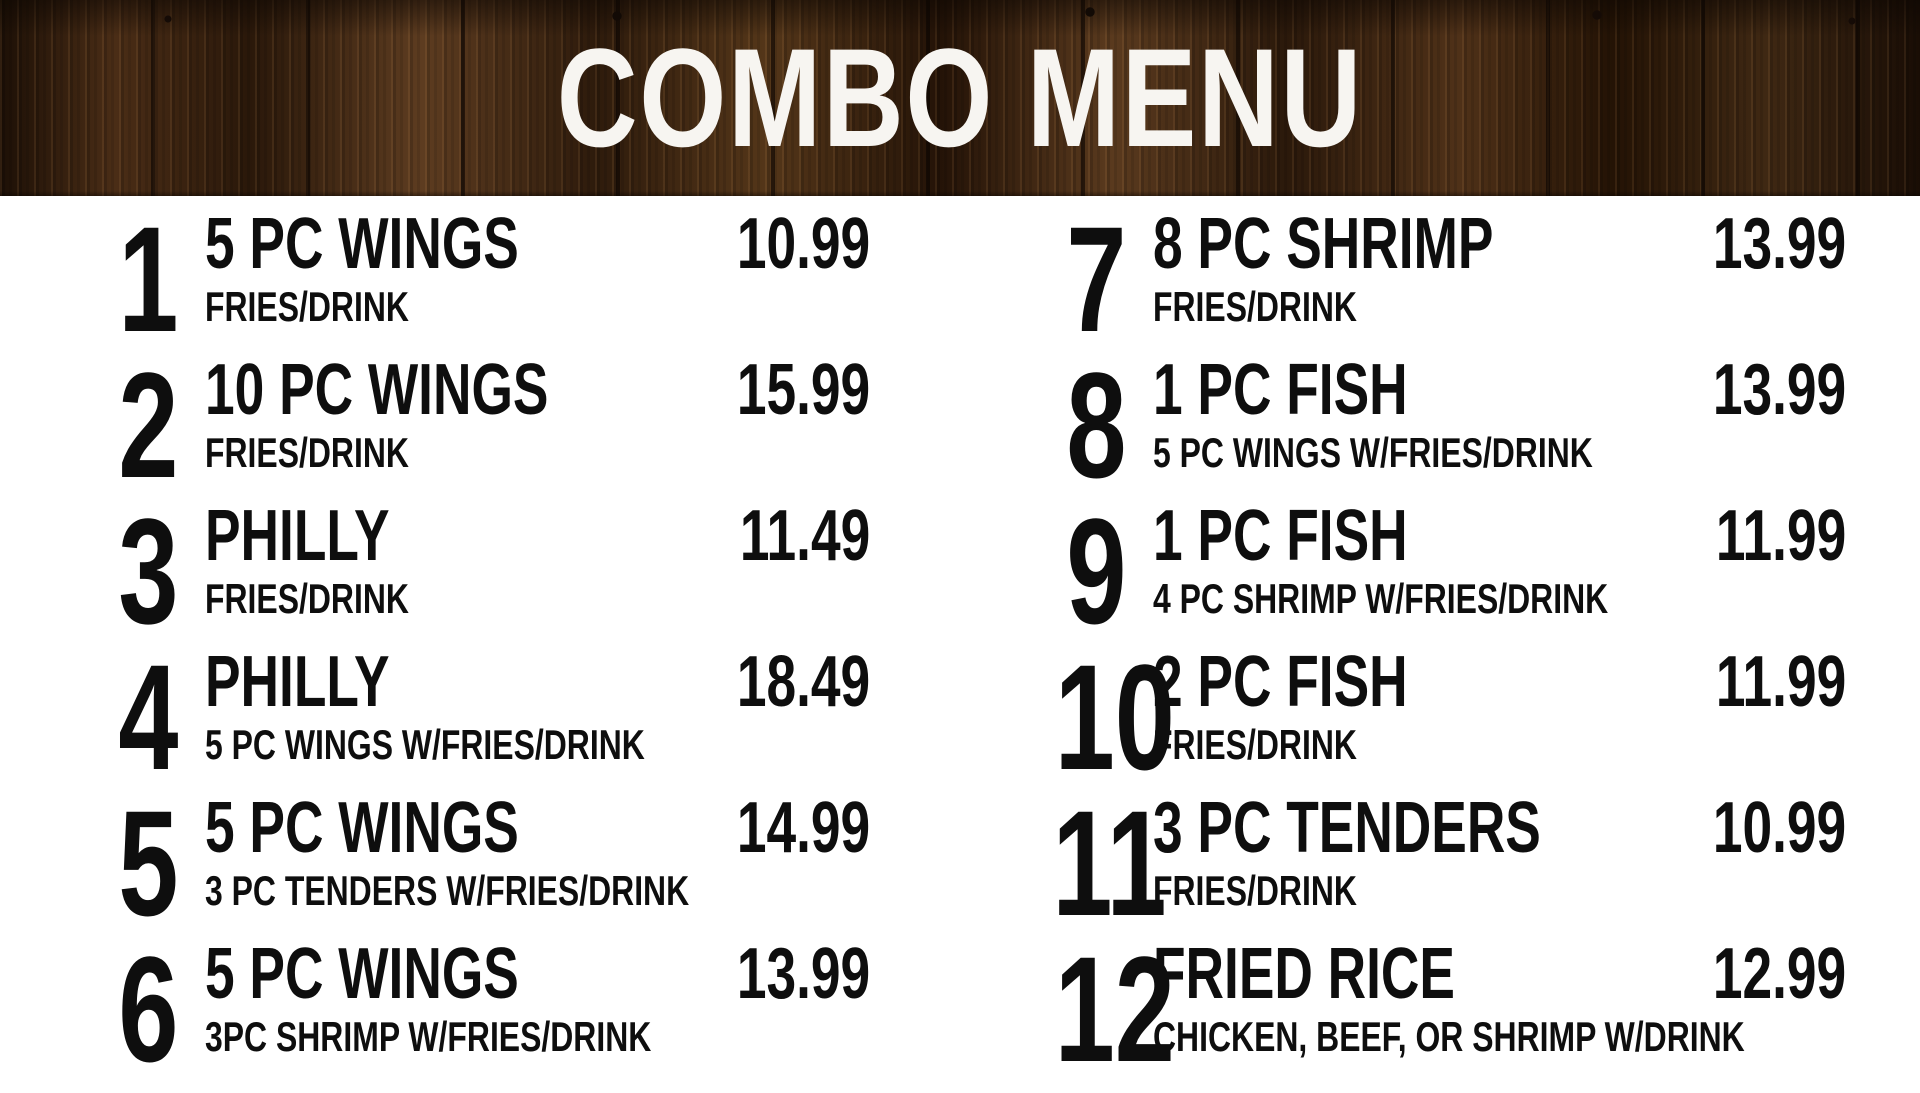  Describe the element at coordinates (297, 682) in the screenshot. I see `item-name-text: PHILLY` at that location.